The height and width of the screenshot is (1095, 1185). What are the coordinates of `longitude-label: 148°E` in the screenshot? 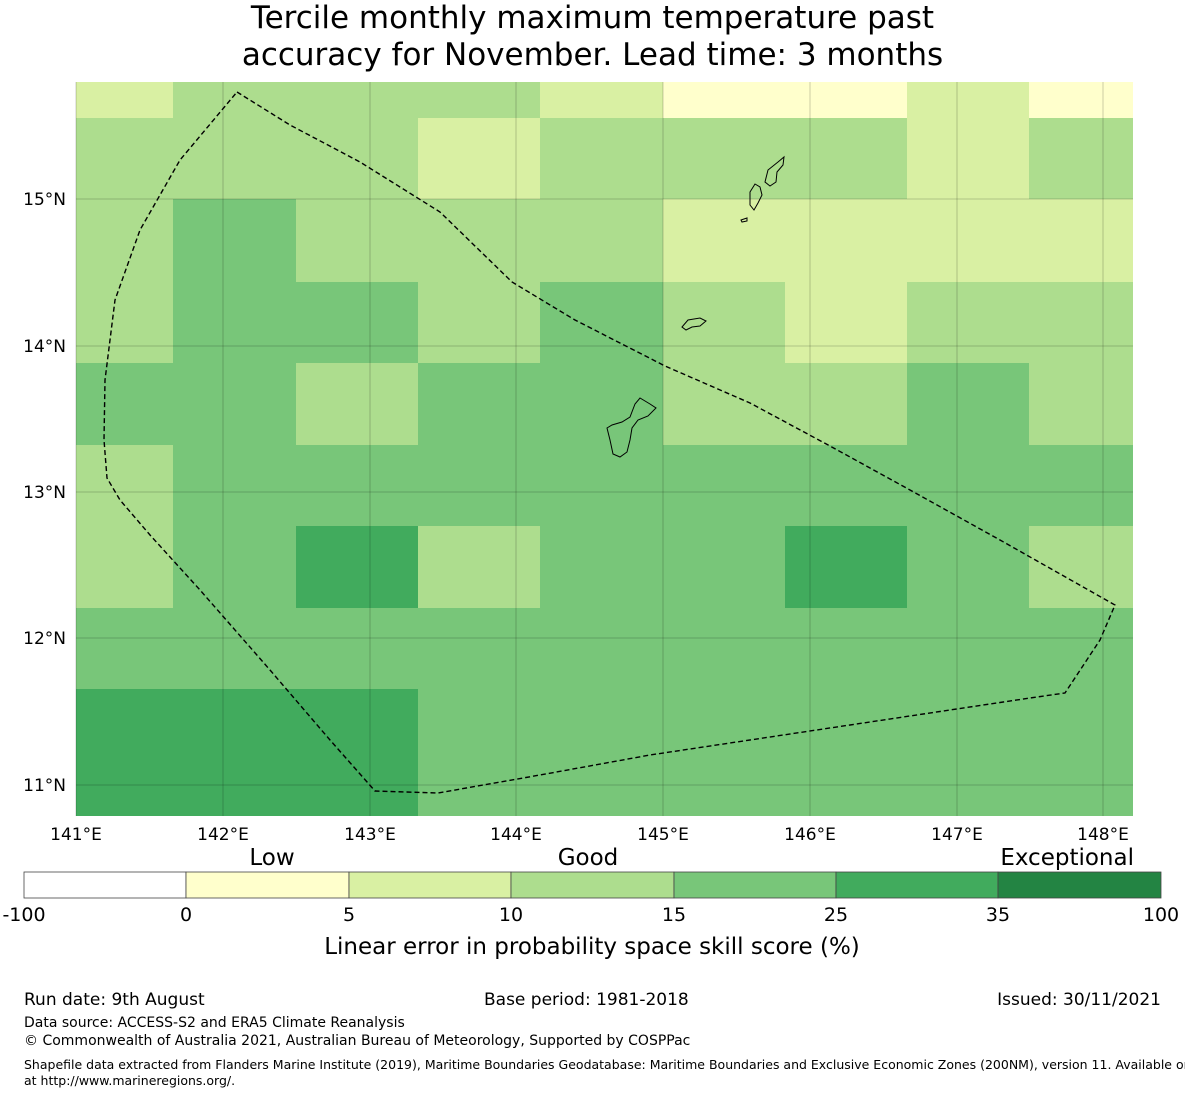 It's located at (1103, 835).